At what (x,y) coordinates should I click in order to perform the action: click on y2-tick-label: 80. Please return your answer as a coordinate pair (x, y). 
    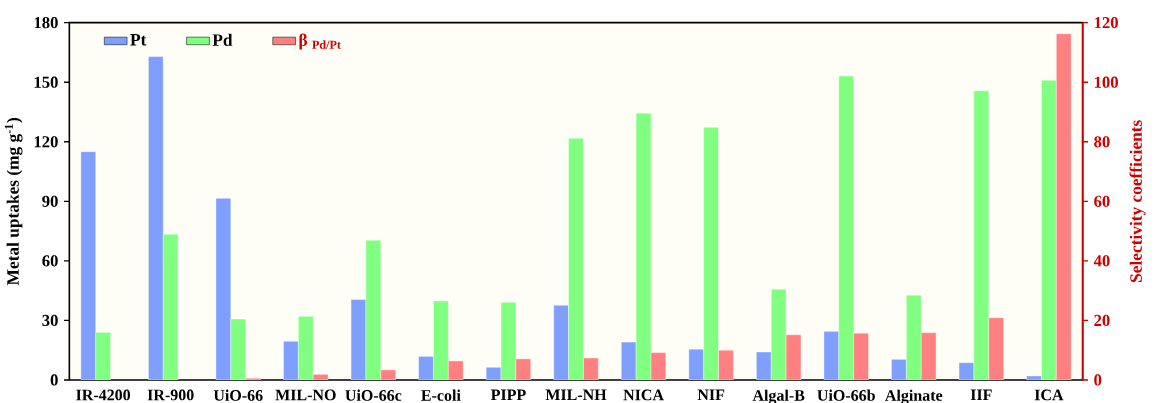
    Looking at the image, I should click on (1102, 142).